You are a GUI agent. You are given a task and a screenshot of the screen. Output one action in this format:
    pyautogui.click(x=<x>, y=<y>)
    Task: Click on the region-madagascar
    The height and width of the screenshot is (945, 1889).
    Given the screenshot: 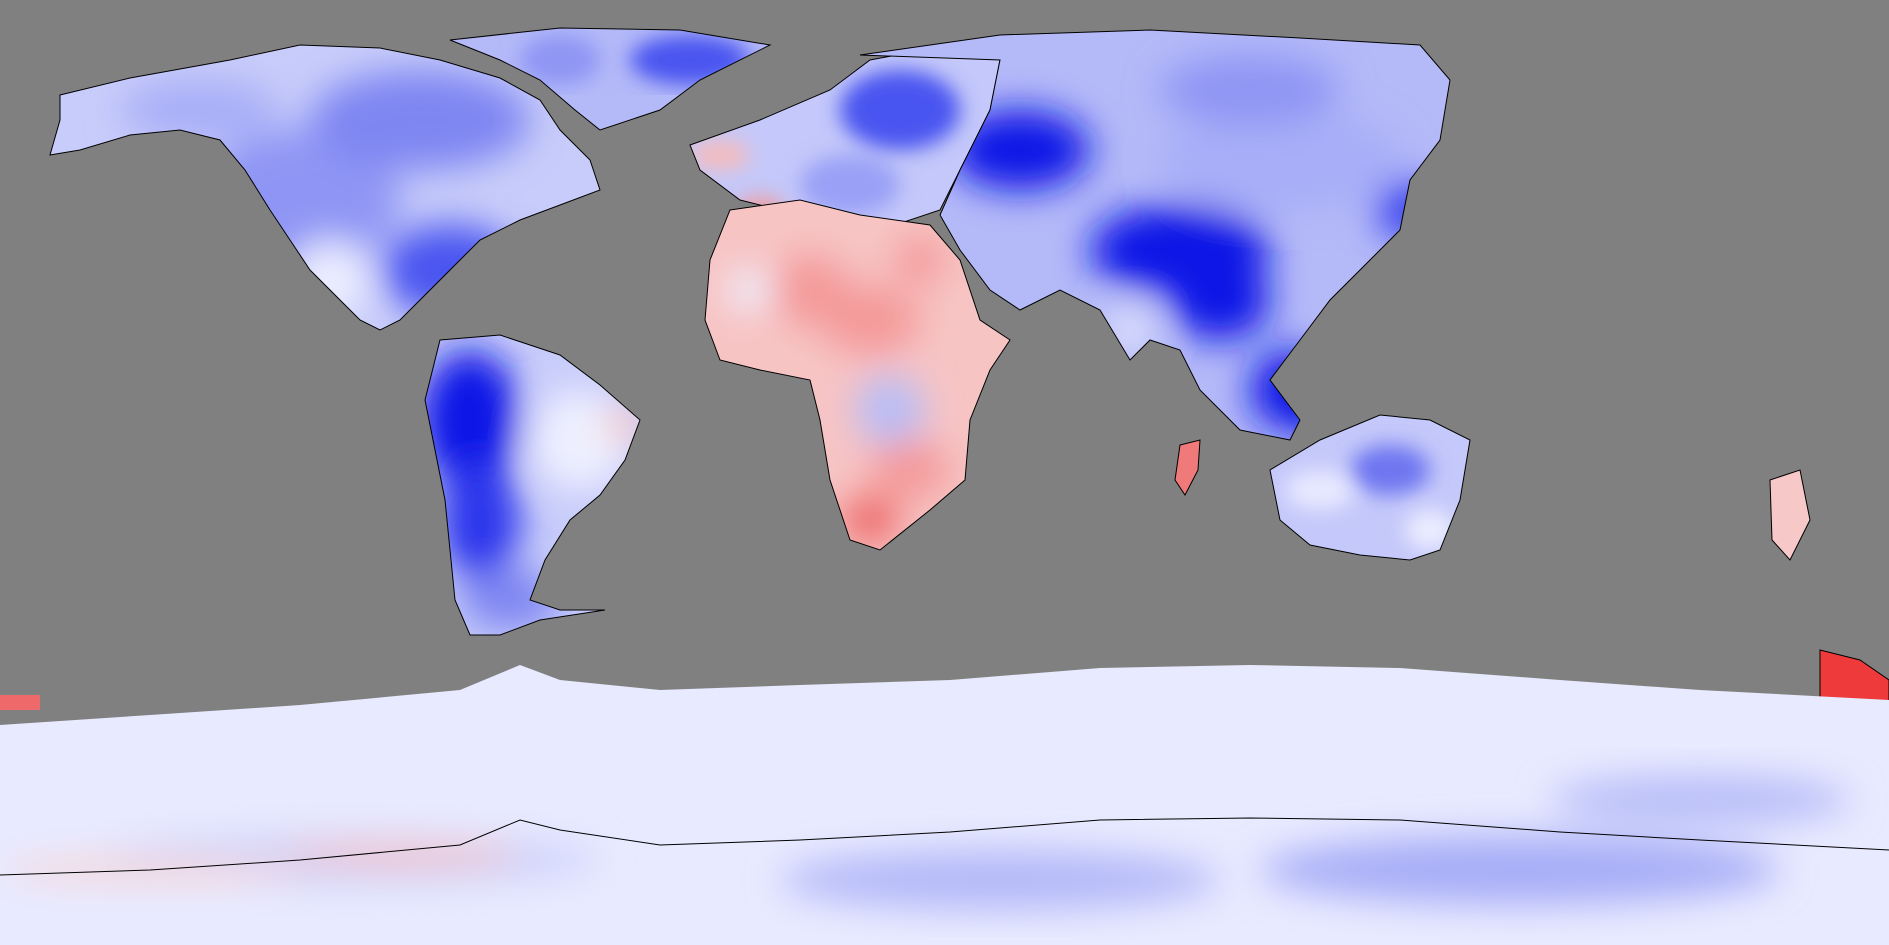 What is the action you would take?
    pyautogui.click(x=1187, y=467)
    